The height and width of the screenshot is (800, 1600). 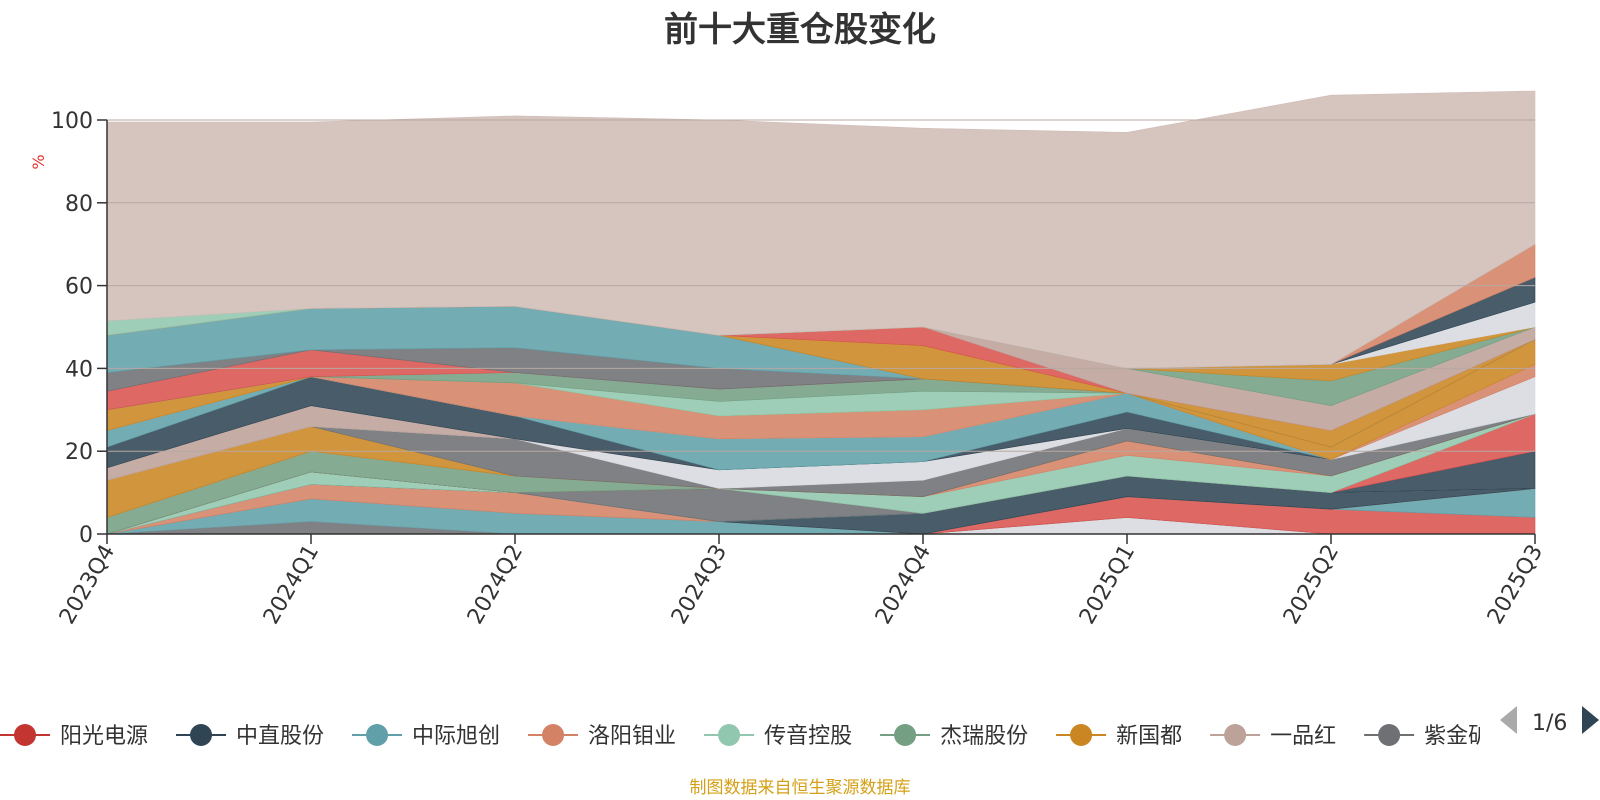 What do you see at coordinates (1590, 720) in the screenshot?
I see `legend-next-page-icon` at bounding box center [1590, 720].